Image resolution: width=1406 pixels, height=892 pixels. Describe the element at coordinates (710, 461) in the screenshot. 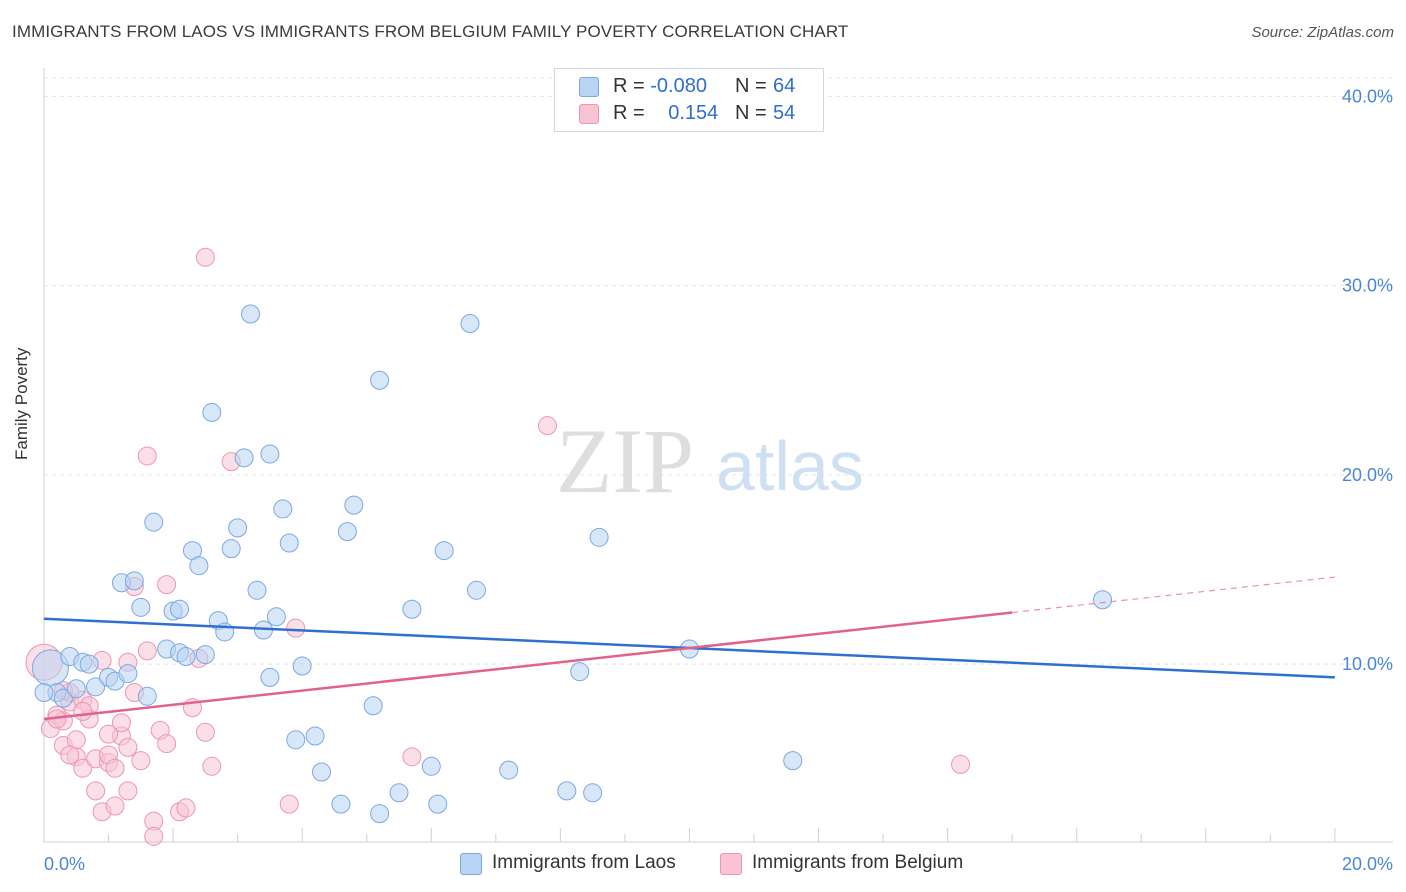

I see `watermark: ZIP atlas` at that location.